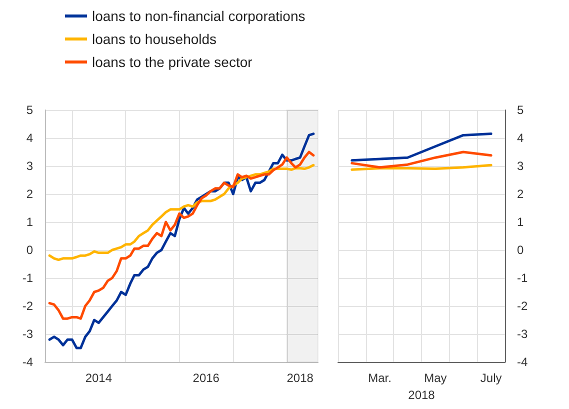 The height and width of the screenshot is (409, 569). Describe the element at coordinates (98, 378) in the screenshot. I see `x-tick-label: 2014` at that location.